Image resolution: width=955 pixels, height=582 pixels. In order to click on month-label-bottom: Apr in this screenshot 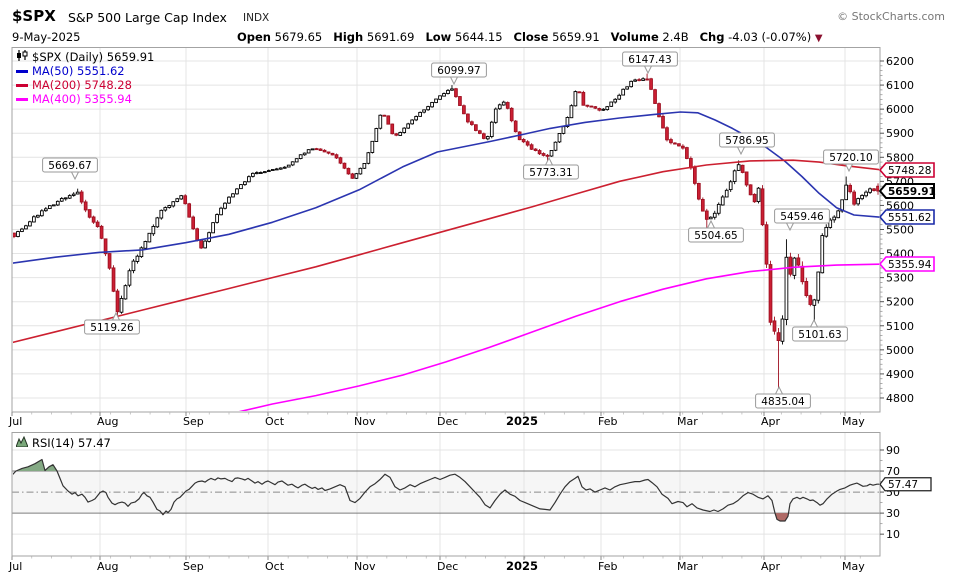, I will do `click(771, 566)`.